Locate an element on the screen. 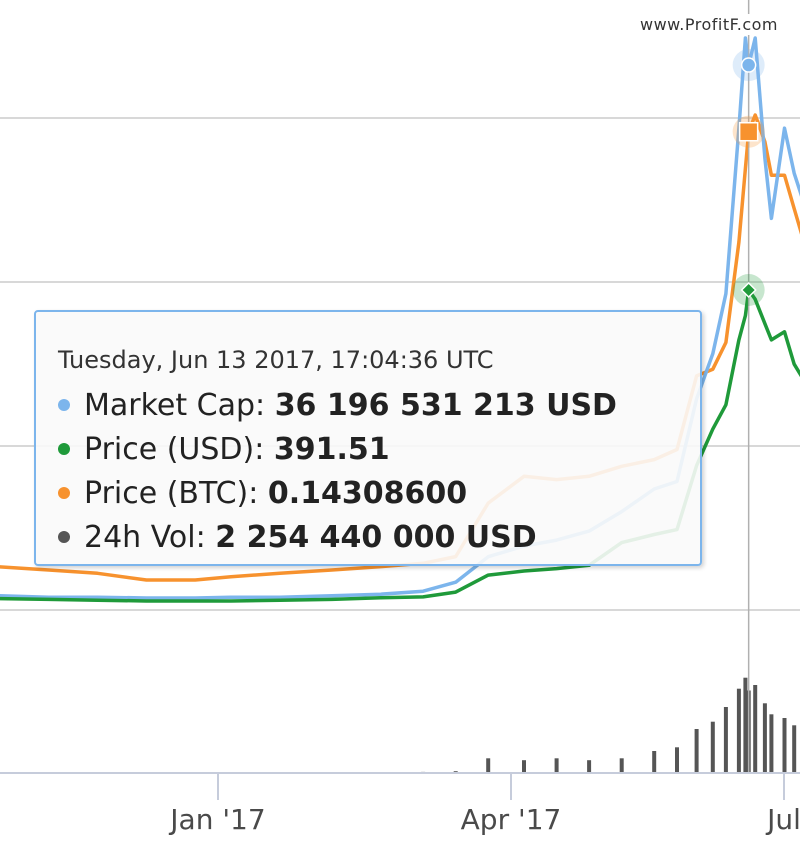 Image resolution: width=800 pixels, height=850 pixels. x-tick-label: Jan '17 is located at coordinates (216, 819).